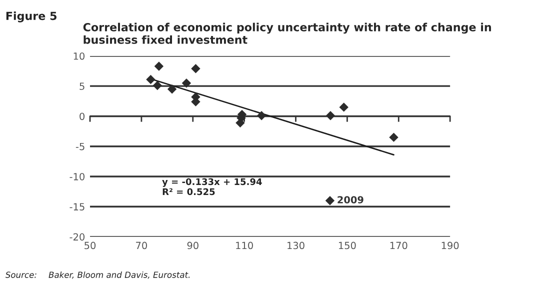 Image resolution: width=539 pixels, height=287 pixels. What do you see at coordinates (77, 206) in the screenshot?
I see `y-tick-label: -15` at bounding box center [77, 206].